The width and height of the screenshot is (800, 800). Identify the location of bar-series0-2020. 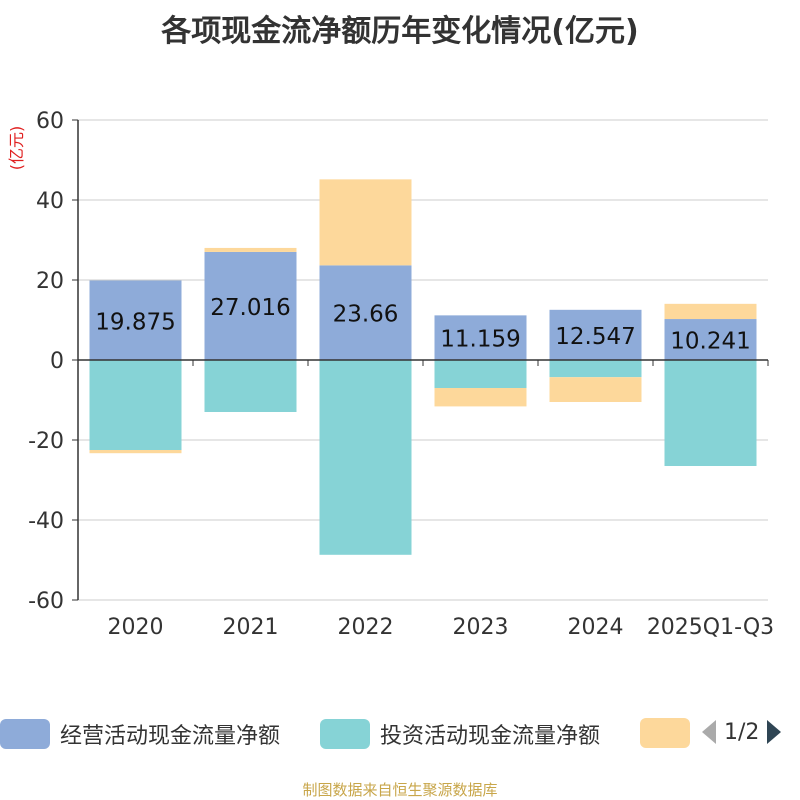
(135, 320).